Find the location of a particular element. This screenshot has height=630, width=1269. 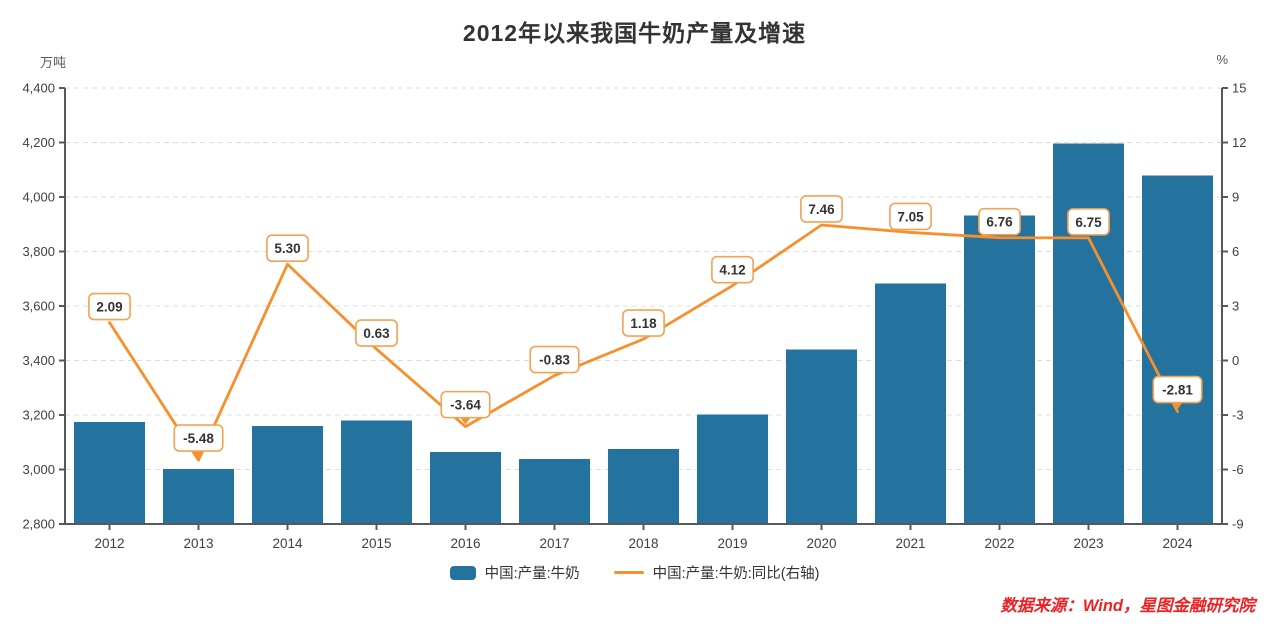

x-axis-tick-label: 2022 is located at coordinates (999, 543).